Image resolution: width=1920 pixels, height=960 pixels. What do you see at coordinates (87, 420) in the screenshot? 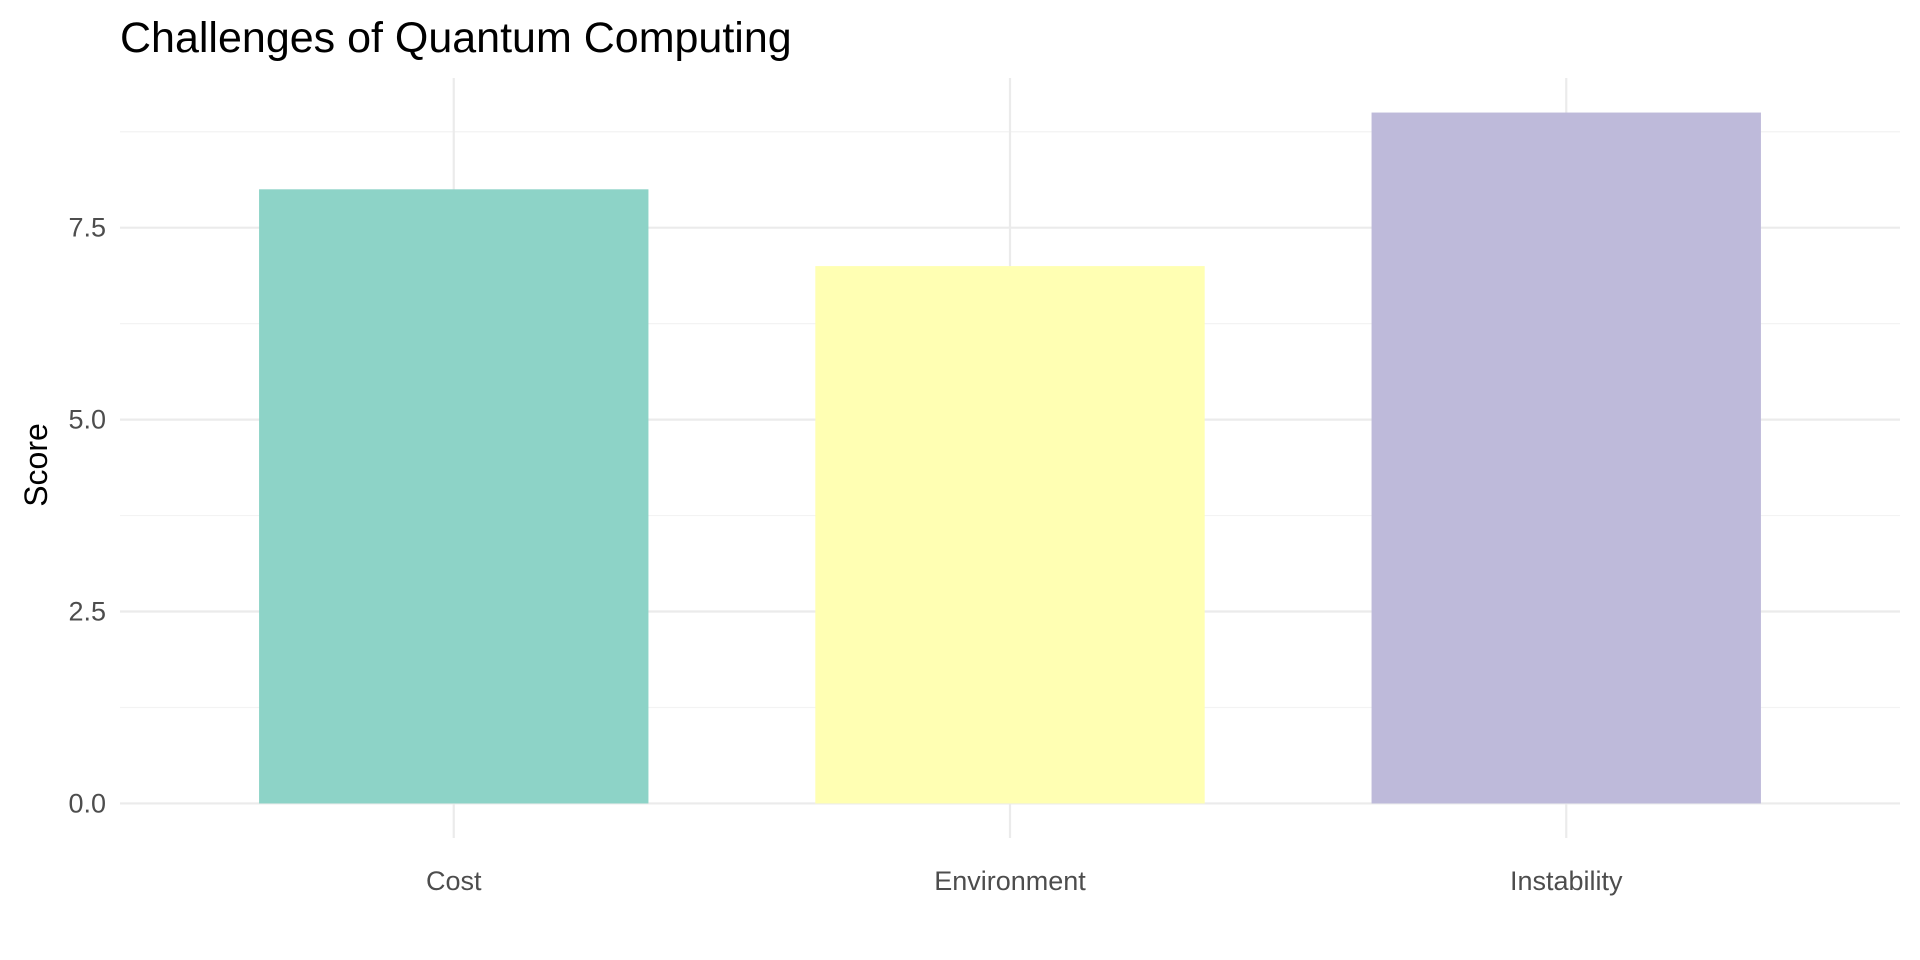
I see `y-tick-label: 5.0` at bounding box center [87, 420].